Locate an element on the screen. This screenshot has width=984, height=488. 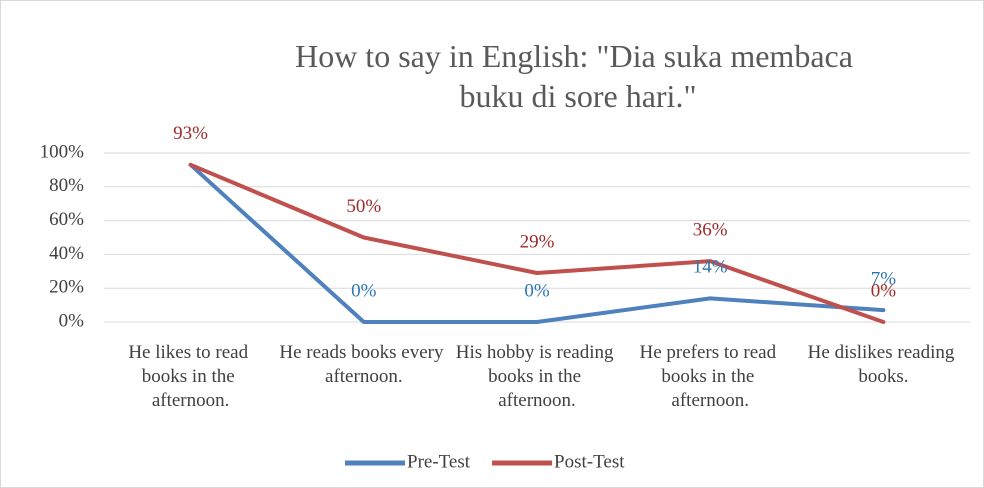
data-label: 36% is located at coordinates (710, 230).